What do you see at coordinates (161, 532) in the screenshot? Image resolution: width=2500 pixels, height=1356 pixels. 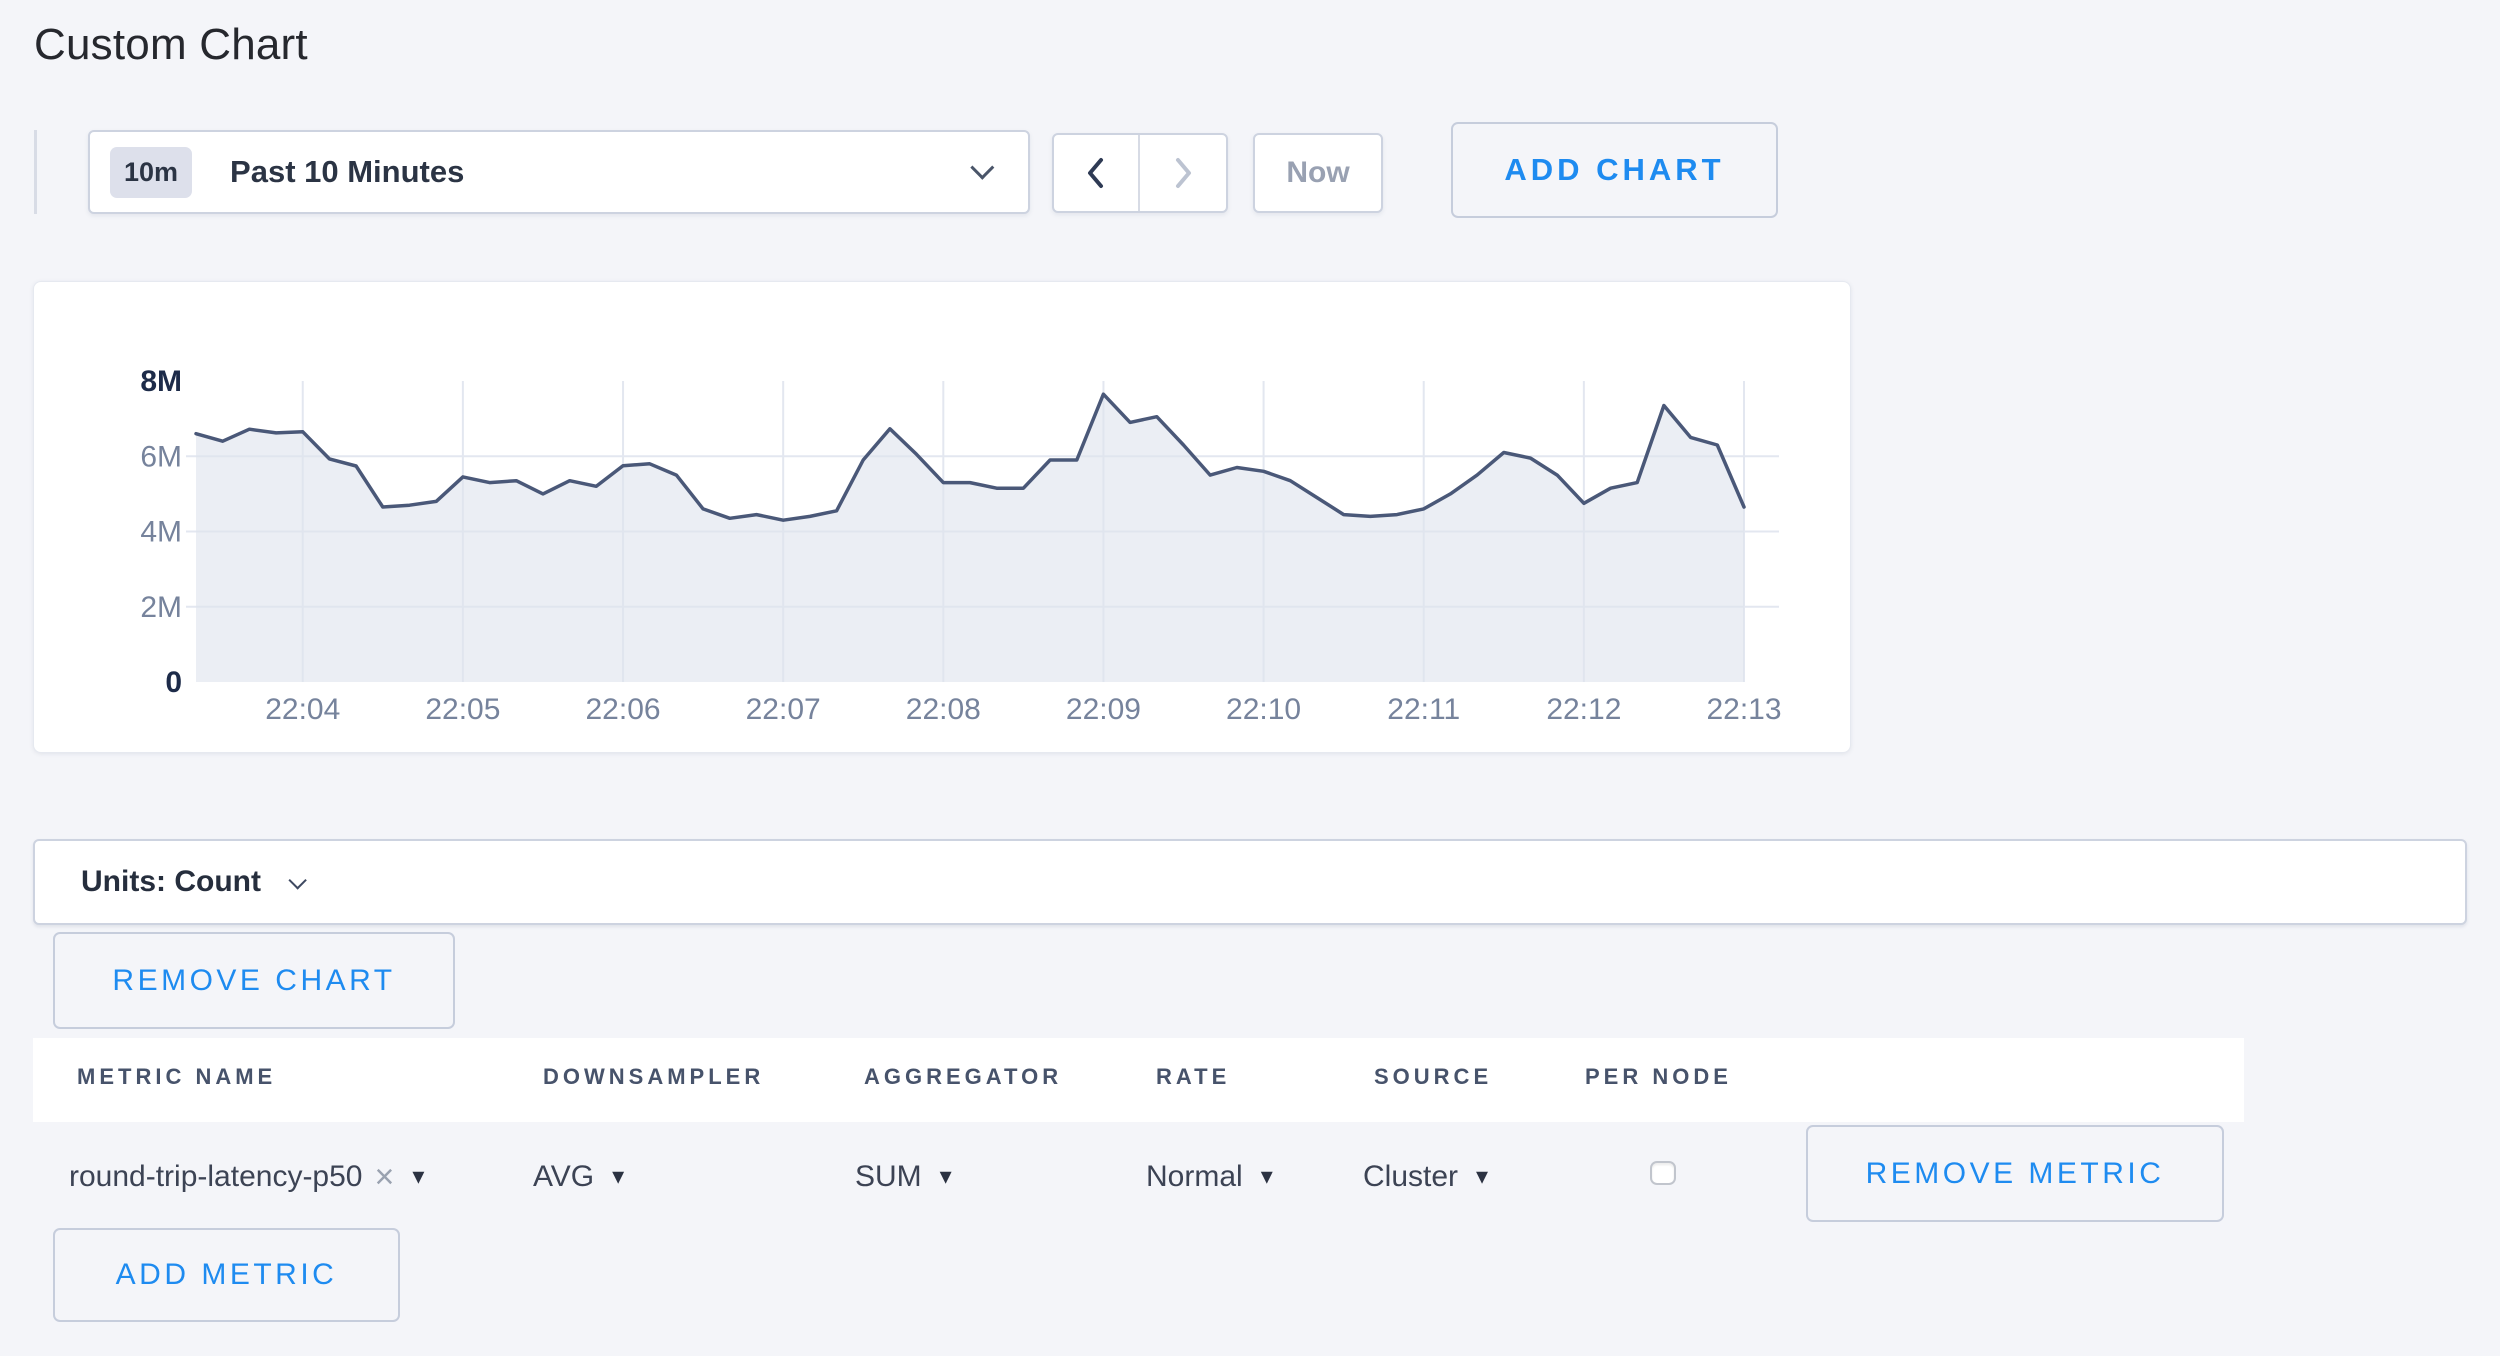 I see `svg-text: 4M` at bounding box center [161, 532].